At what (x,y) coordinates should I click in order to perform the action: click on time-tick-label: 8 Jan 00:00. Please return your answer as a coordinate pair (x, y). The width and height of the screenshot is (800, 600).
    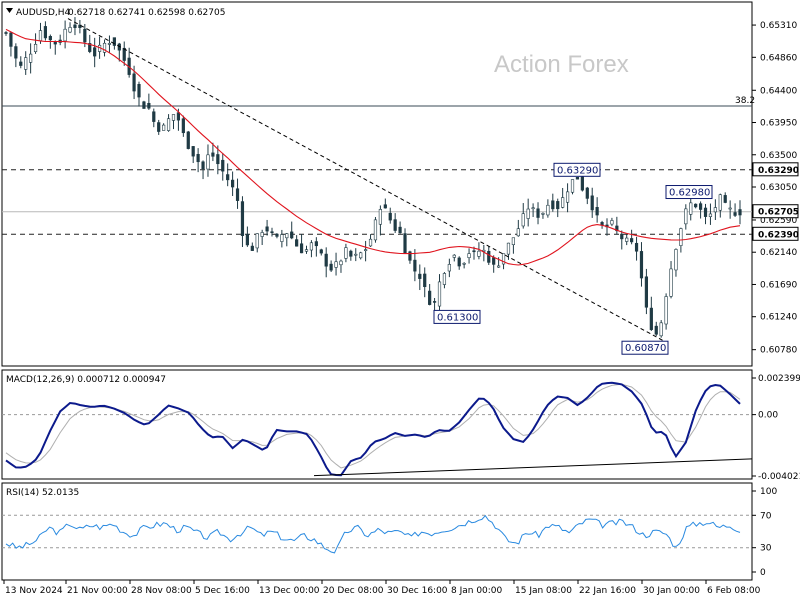
    Looking at the image, I should click on (477, 591).